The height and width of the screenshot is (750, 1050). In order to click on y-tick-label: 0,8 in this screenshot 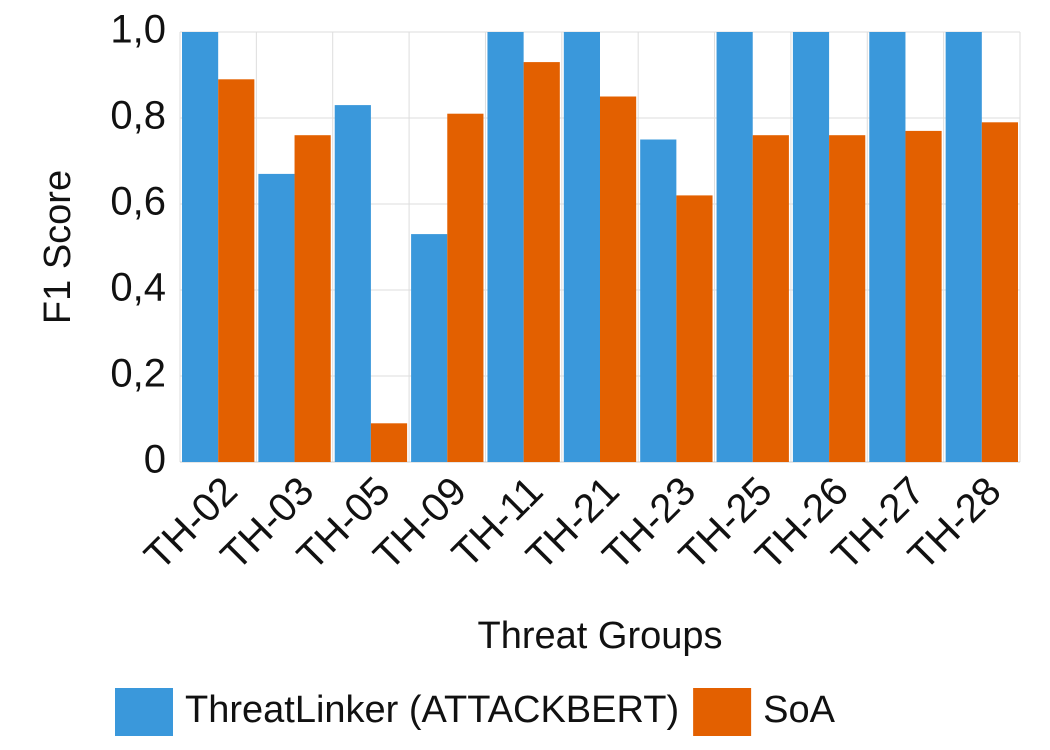, I will do `click(138, 116)`.